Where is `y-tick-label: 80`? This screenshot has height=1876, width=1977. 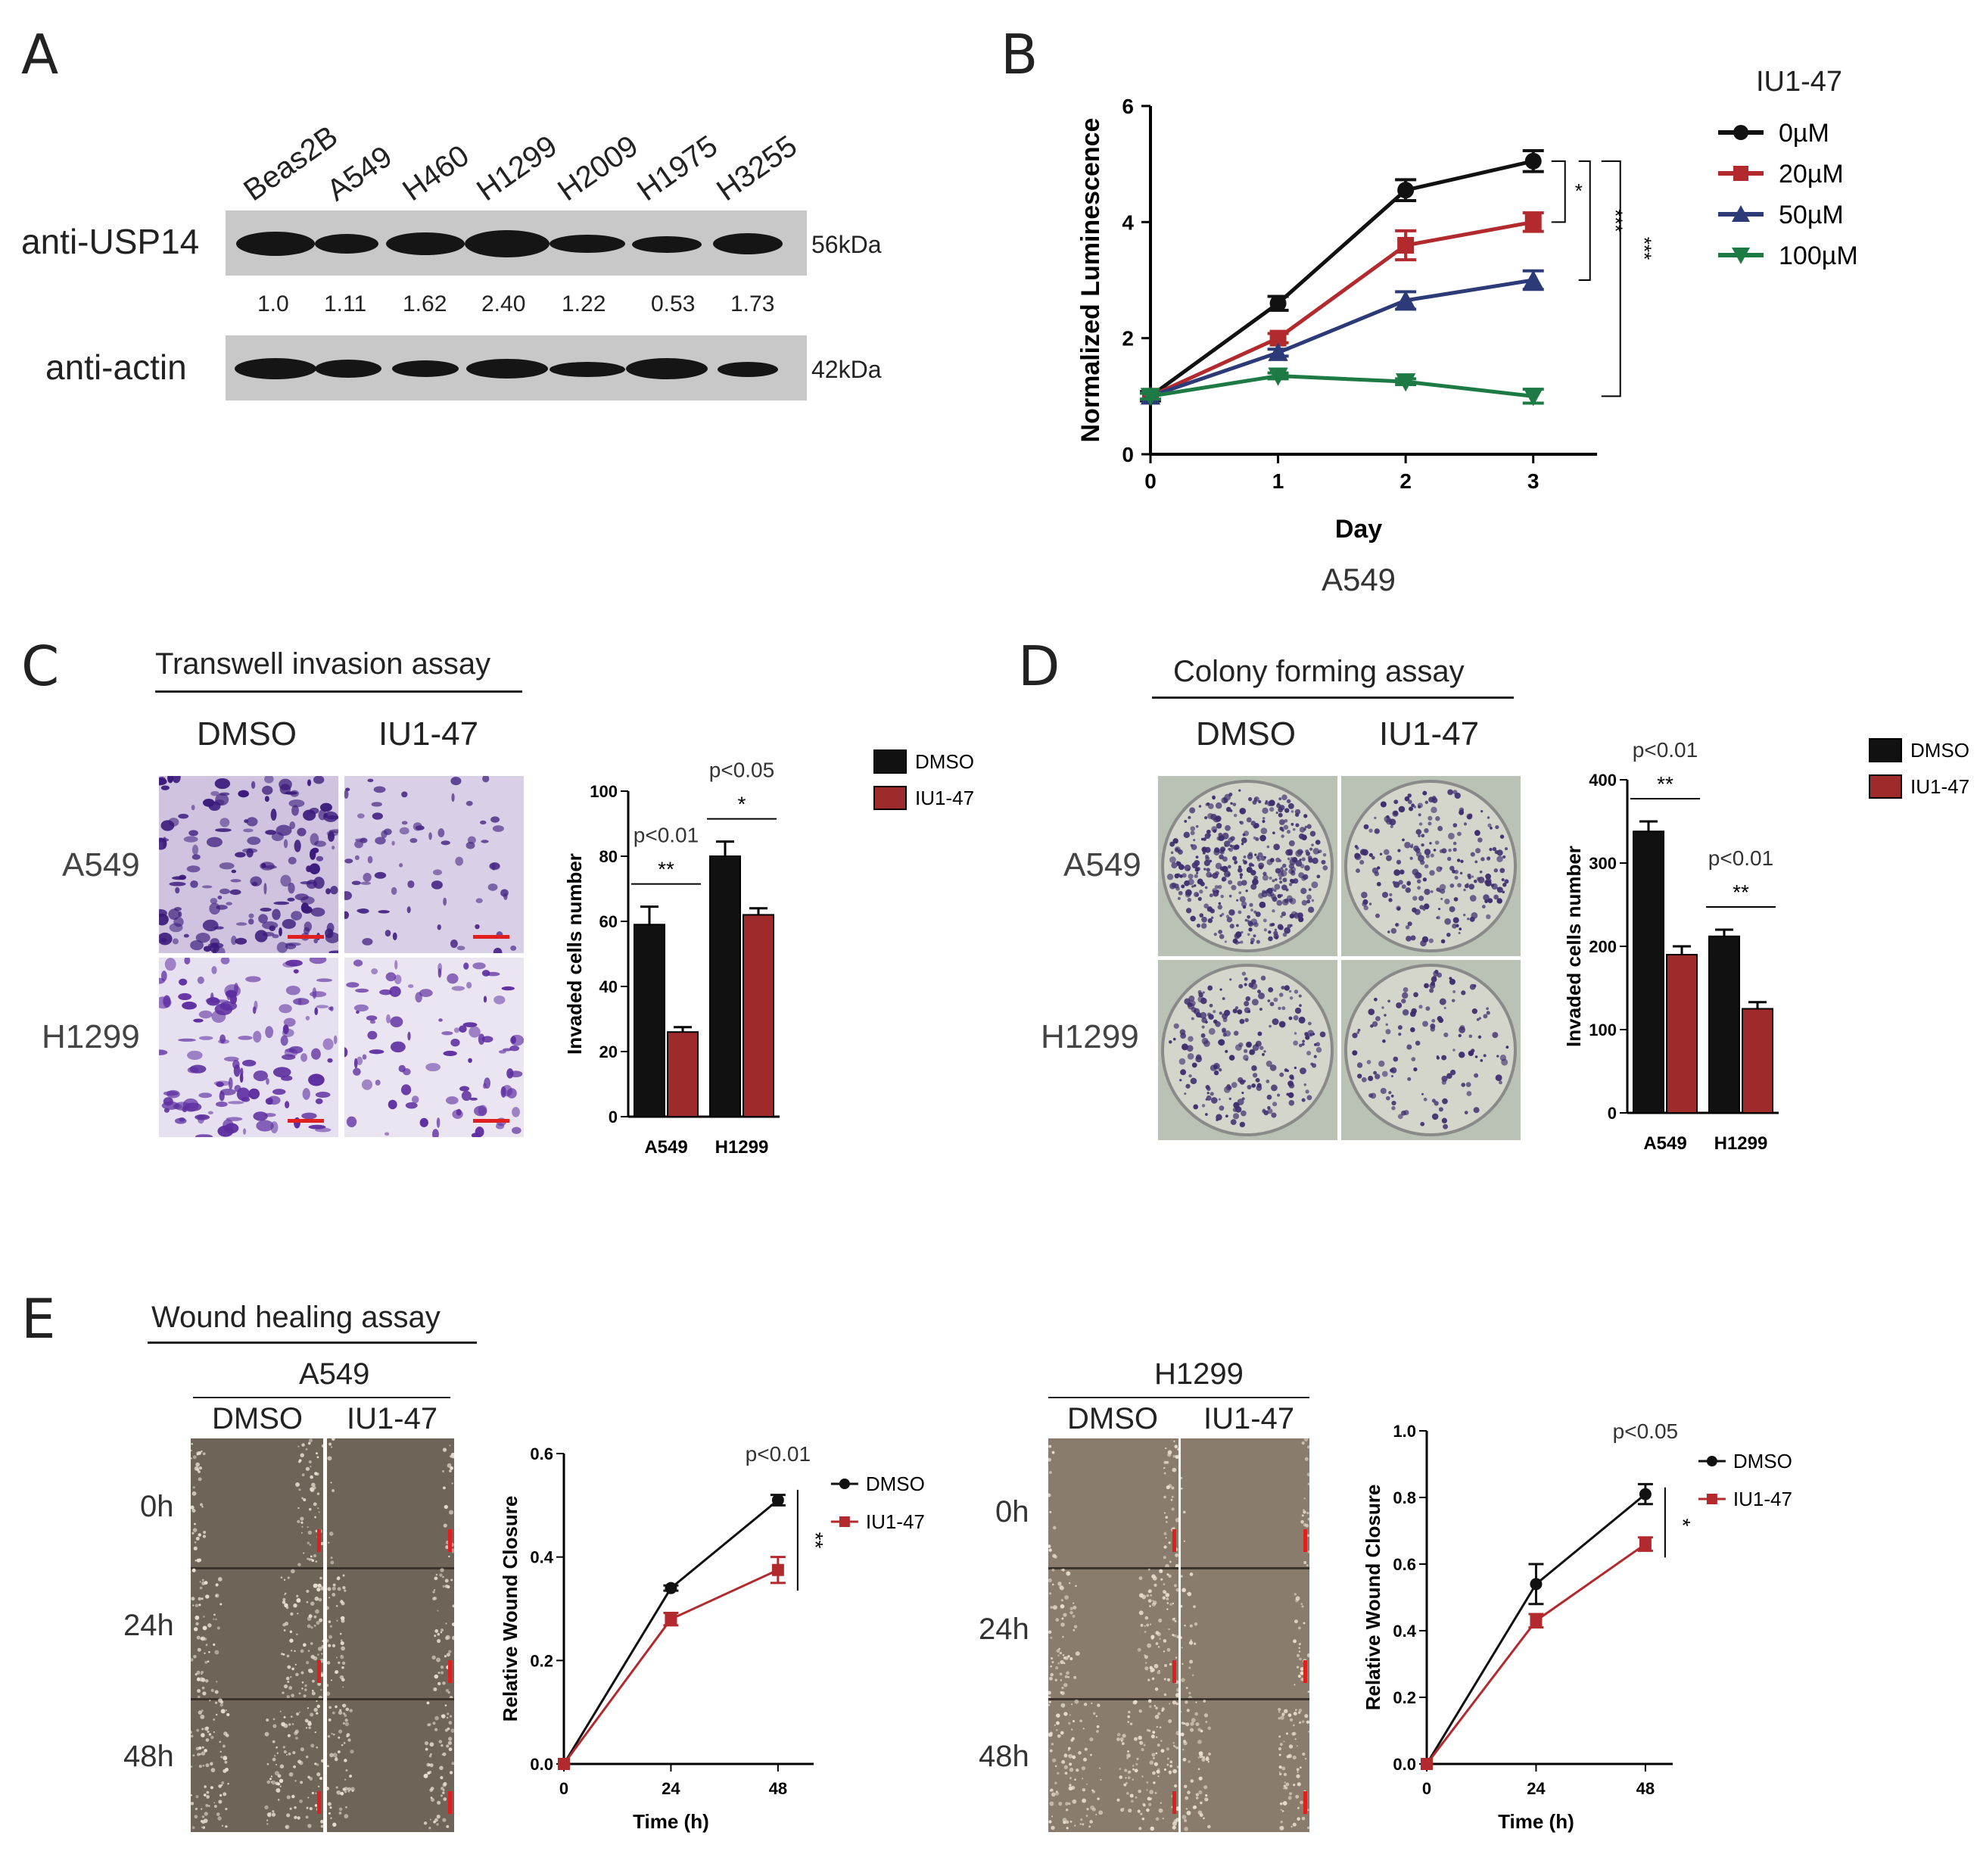
y-tick-label: 80 is located at coordinates (608, 856).